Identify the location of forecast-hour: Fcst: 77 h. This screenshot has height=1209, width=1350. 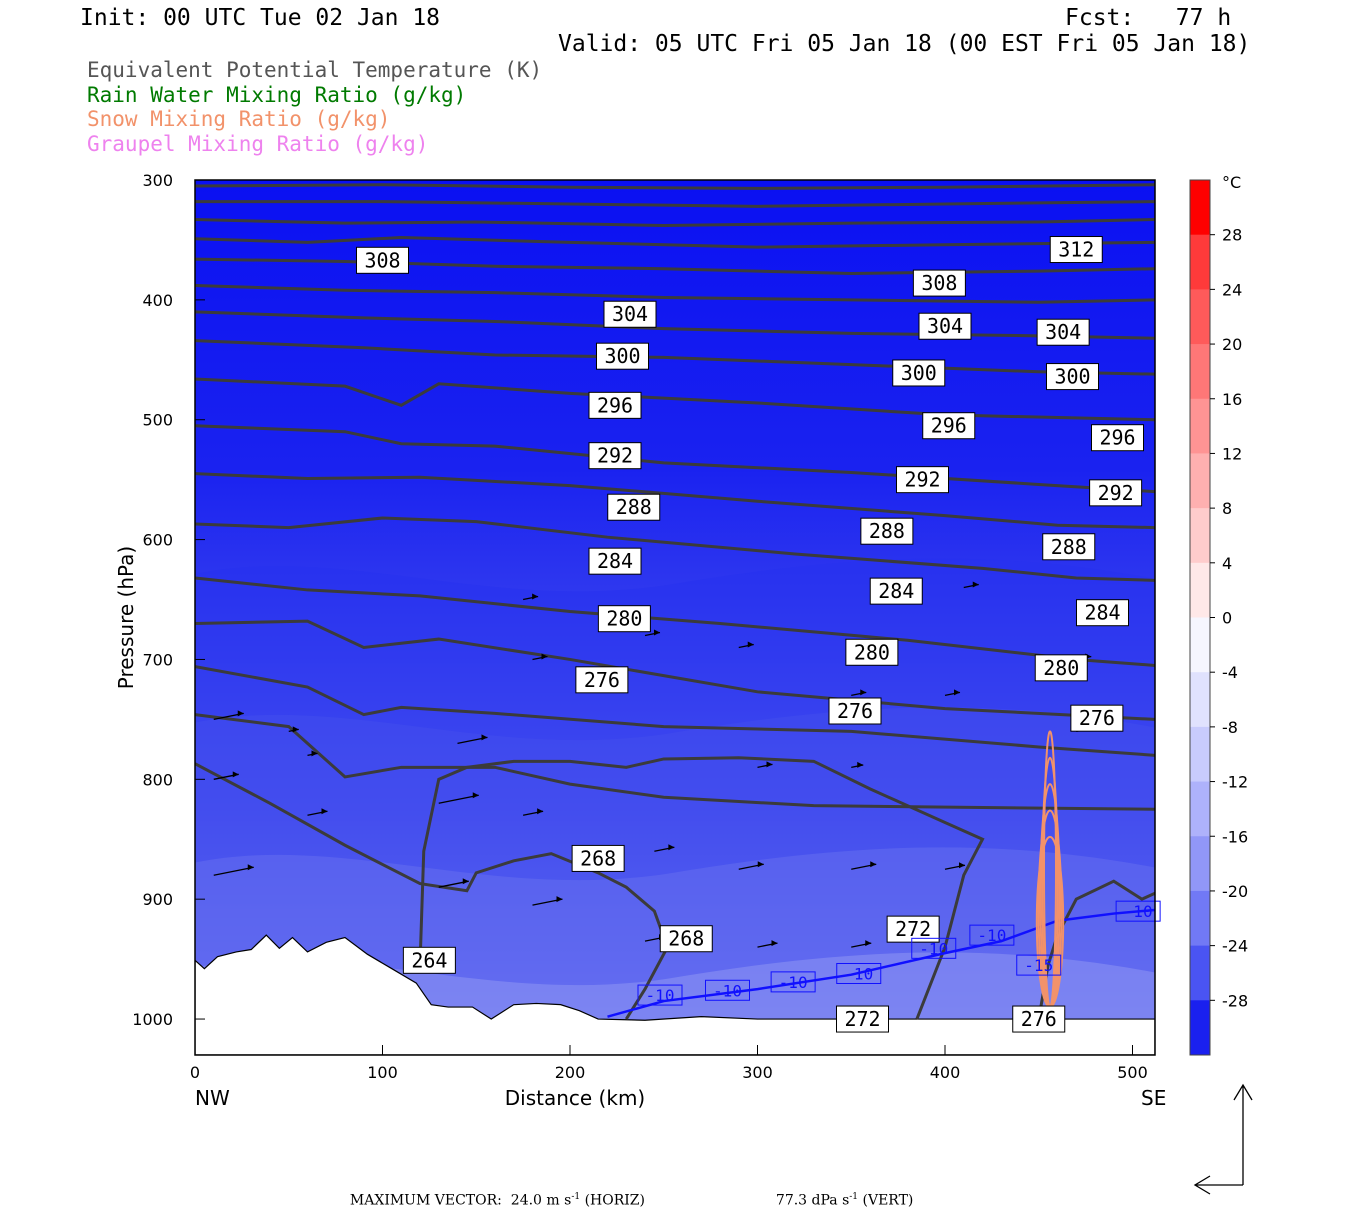
(1148, 18).